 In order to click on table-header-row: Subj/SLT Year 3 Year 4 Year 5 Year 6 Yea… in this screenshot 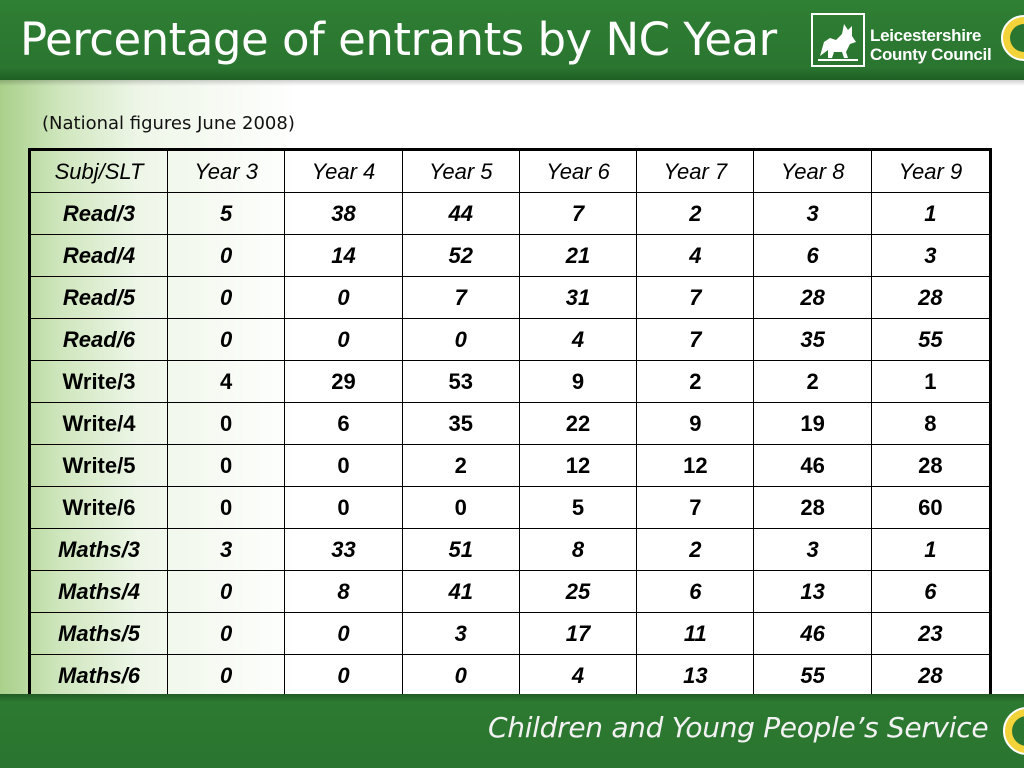, I will do `click(510, 171)`.